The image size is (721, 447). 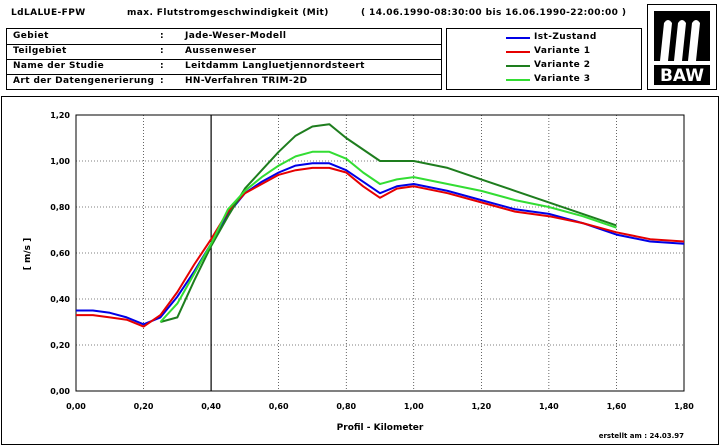 I want to click on x-tick-label: 0,80, so click(x=346, y=406).